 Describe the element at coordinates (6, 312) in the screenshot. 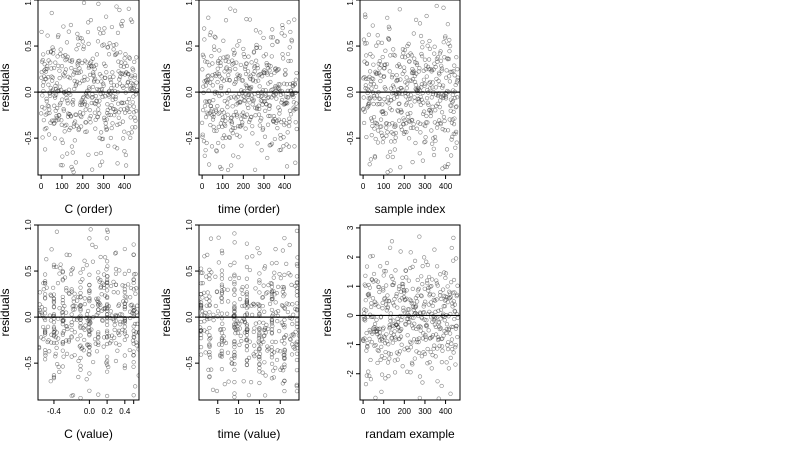

I see `y-axis-title: residuals` at that location.